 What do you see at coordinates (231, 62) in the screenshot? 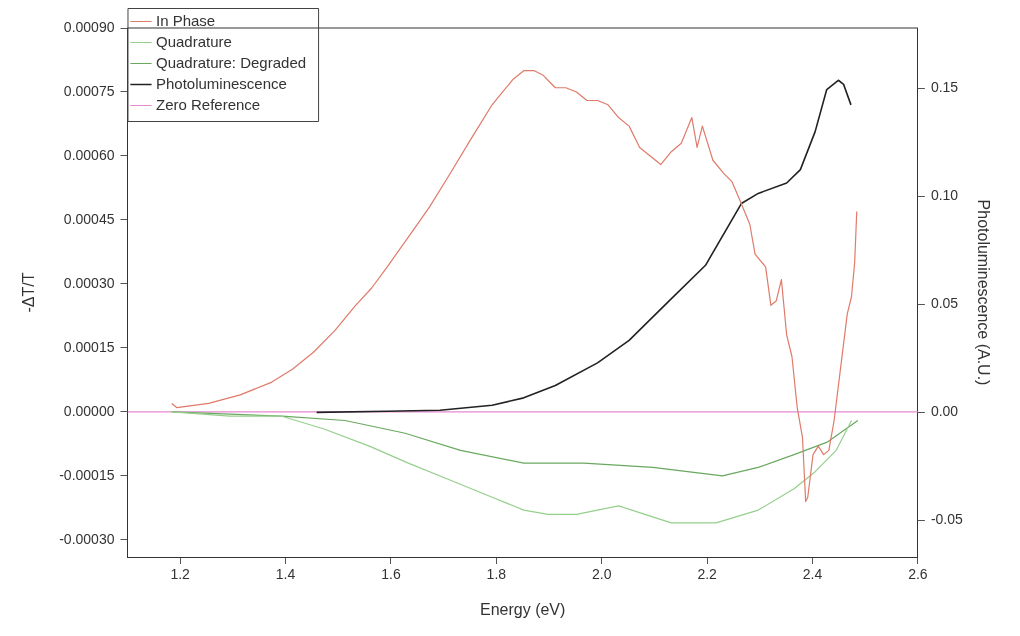
I see `legend-label: Quadrature: Degraded` at bounding box center [231, 62].